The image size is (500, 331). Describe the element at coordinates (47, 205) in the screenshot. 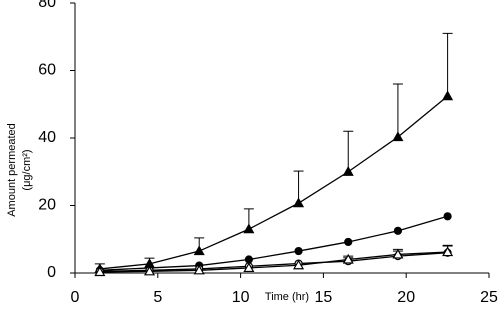

I see `y-tick-label: 20` at that location.